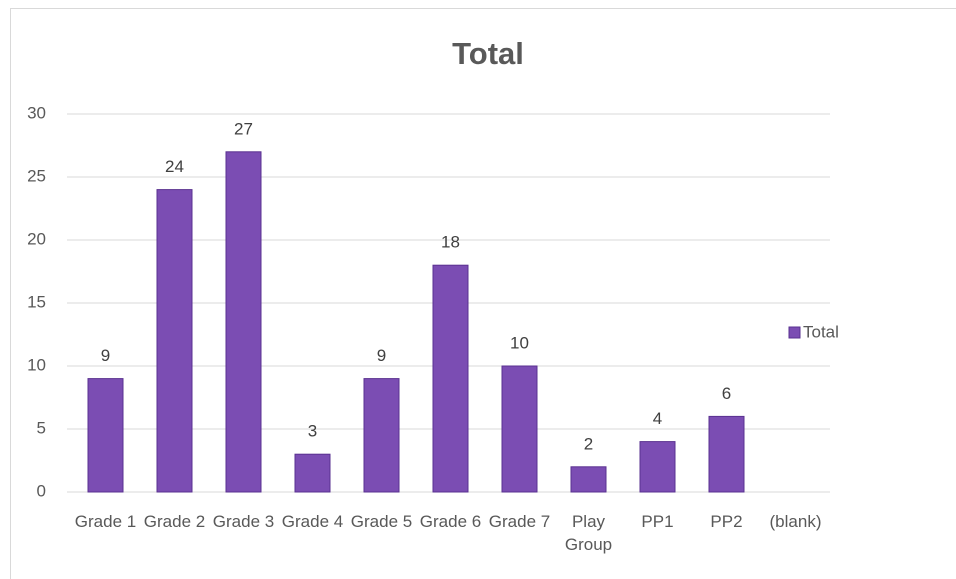 This screenshot has height=579, width=956. I want to click on x-tick-label: Grade 3, so click(243, 521).